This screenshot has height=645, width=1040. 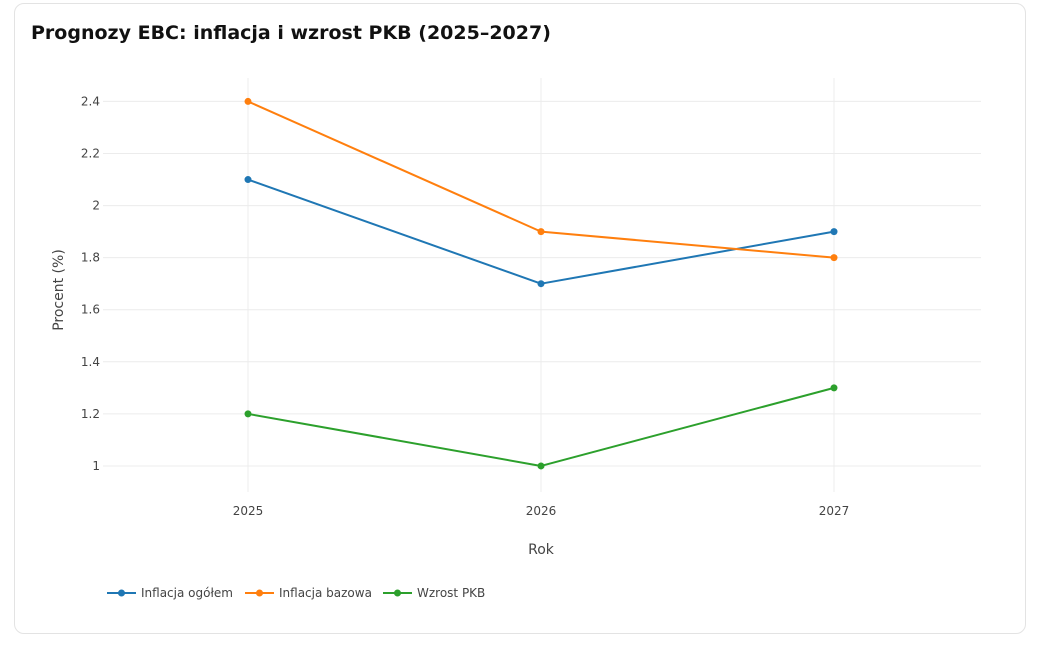 What do you see at coordinates (451, 593) in the screenshot?
I see `legend-label: Wzrost PKB` at bounding box center [451, 593].